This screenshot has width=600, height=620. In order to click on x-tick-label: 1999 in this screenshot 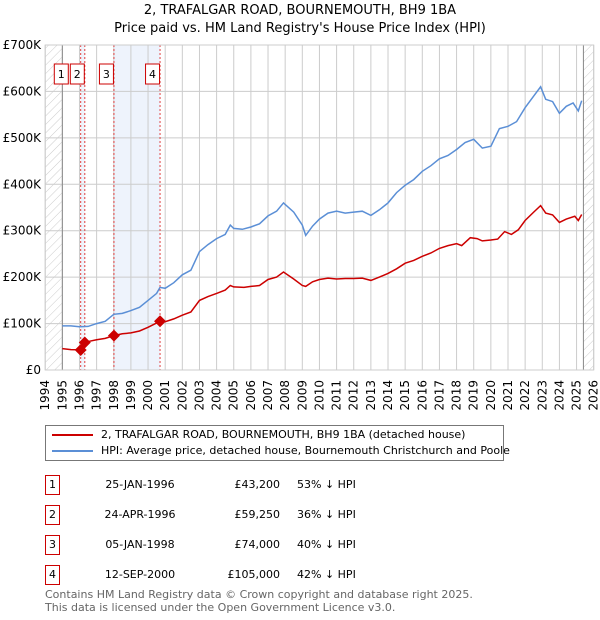, I will do `click(131, 395)`.